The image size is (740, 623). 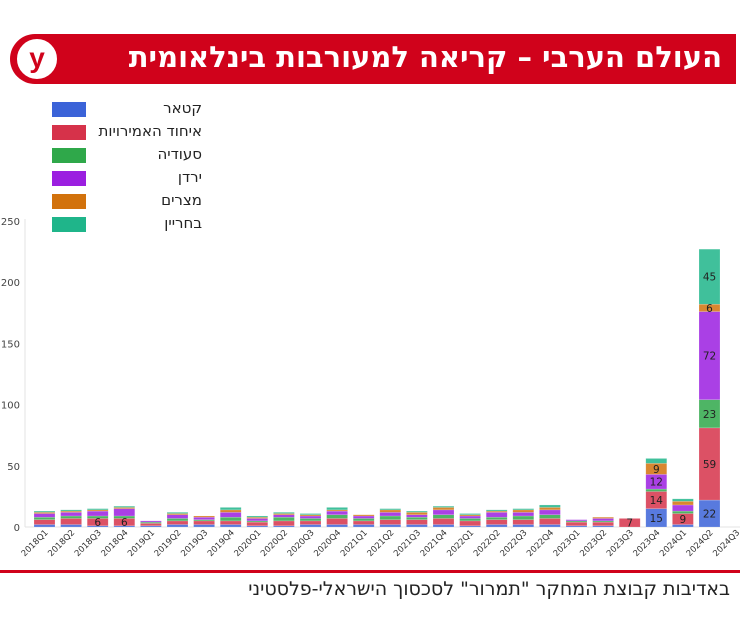 I want to click on x-tick-label: 2021Q4, so click(x=434, y=543).